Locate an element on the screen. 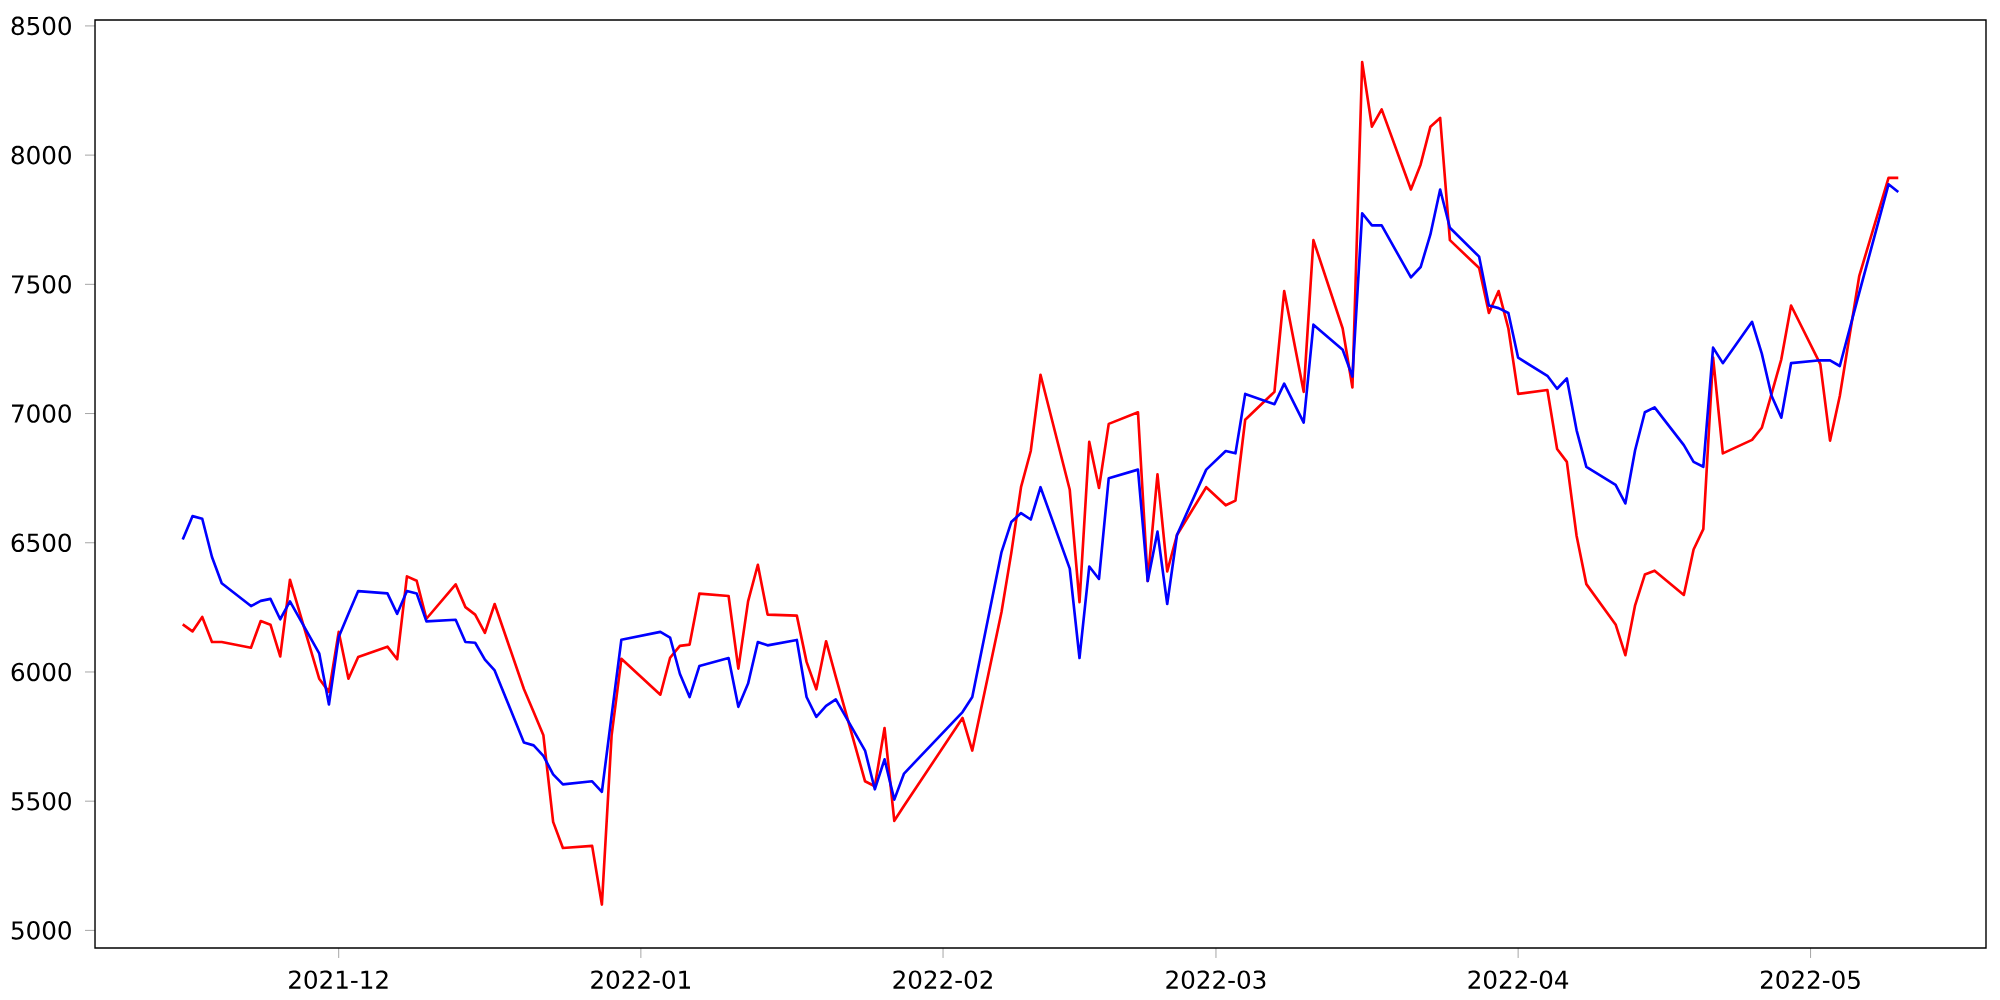 The height and width of the screenshot is (1000, 2000). y-tick-label: 5000 is located at coordinates (41, 930).